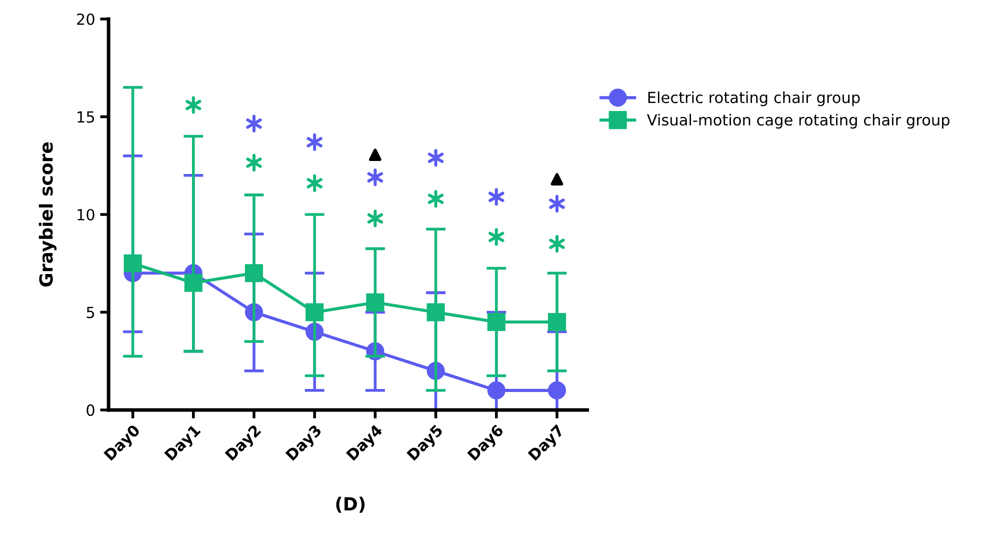 This screenshot has width=987, height=543. Describe the element at coordinates (90, 410) in the screenshot. I see `y-tick-label: 0` at that location.